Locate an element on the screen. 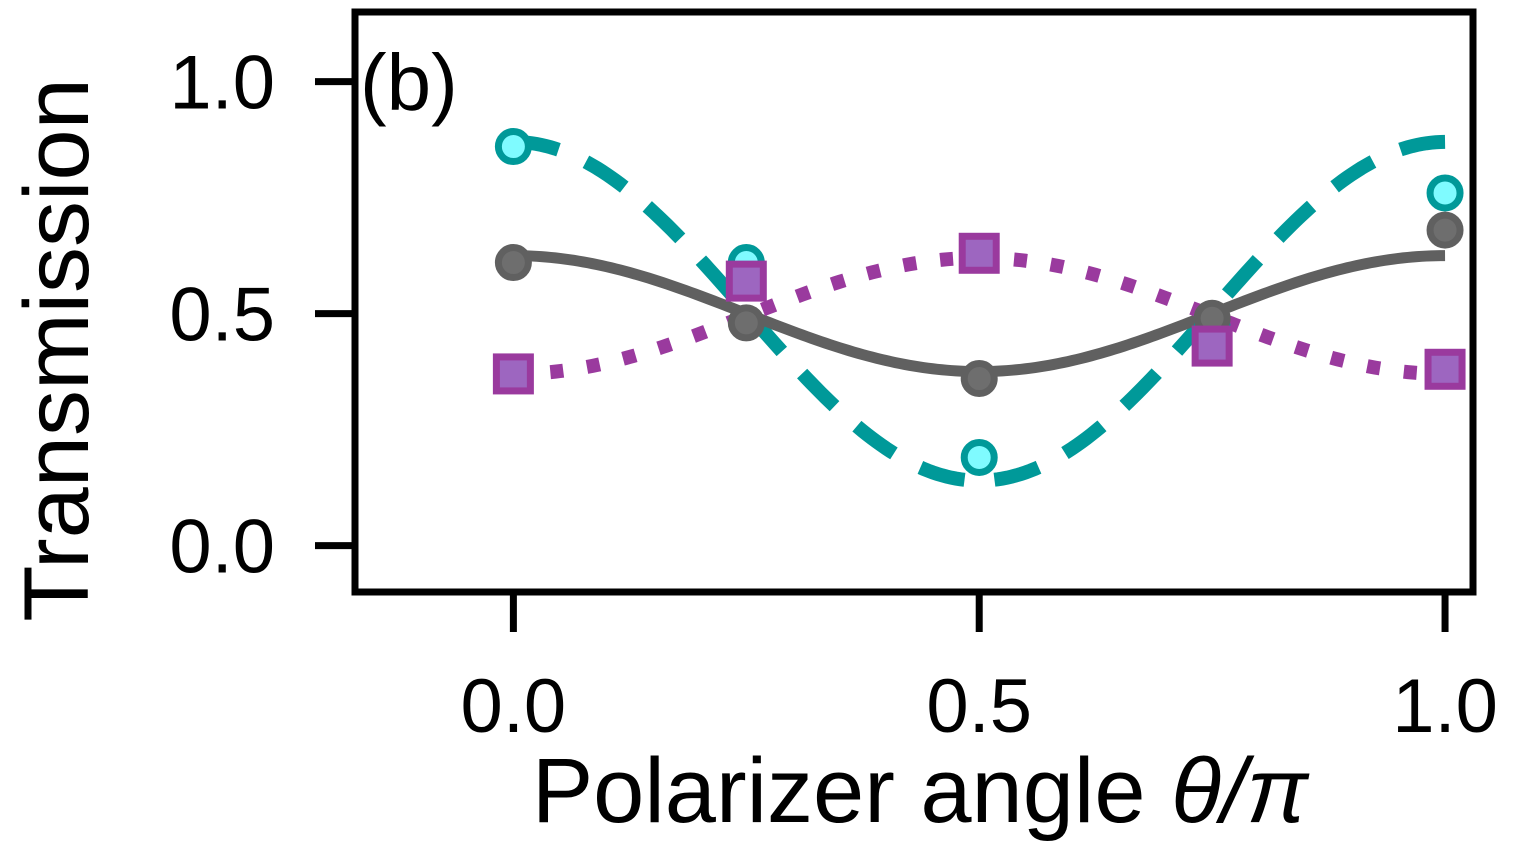 The height and width of the screenshot is (853, 1518). x-tick-label-2: 0.5 is located at coordinates (979, 706).